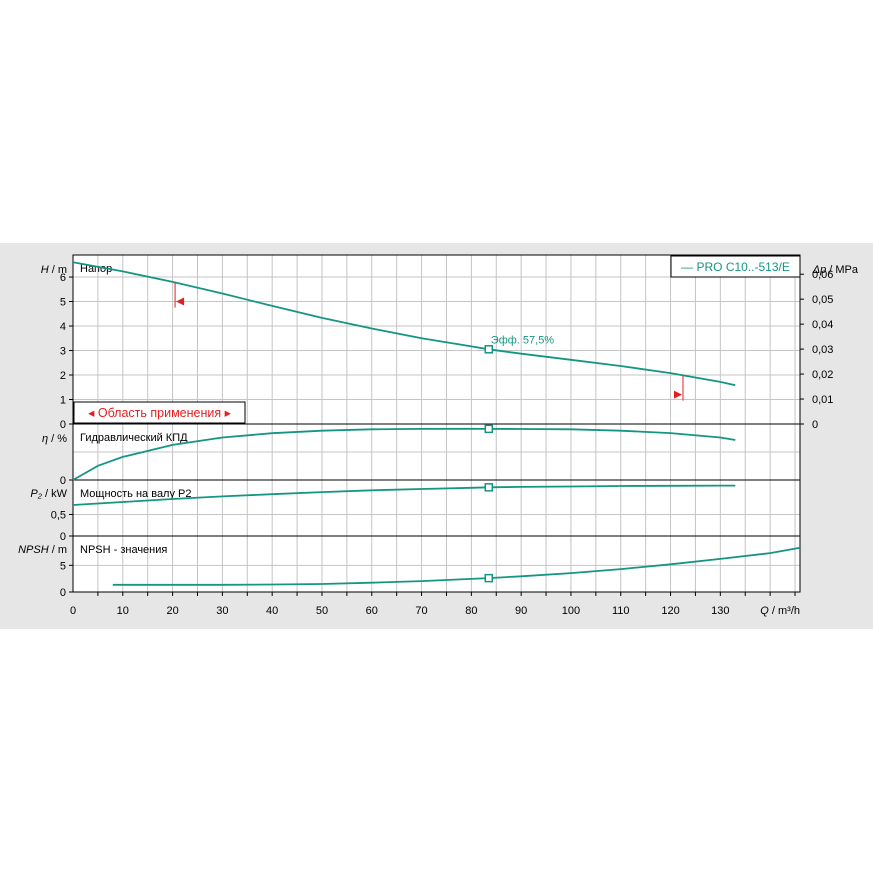 This screenshot has width=873, height=873. I want to click on right-tick-label: 0,04, so click(822, 325).